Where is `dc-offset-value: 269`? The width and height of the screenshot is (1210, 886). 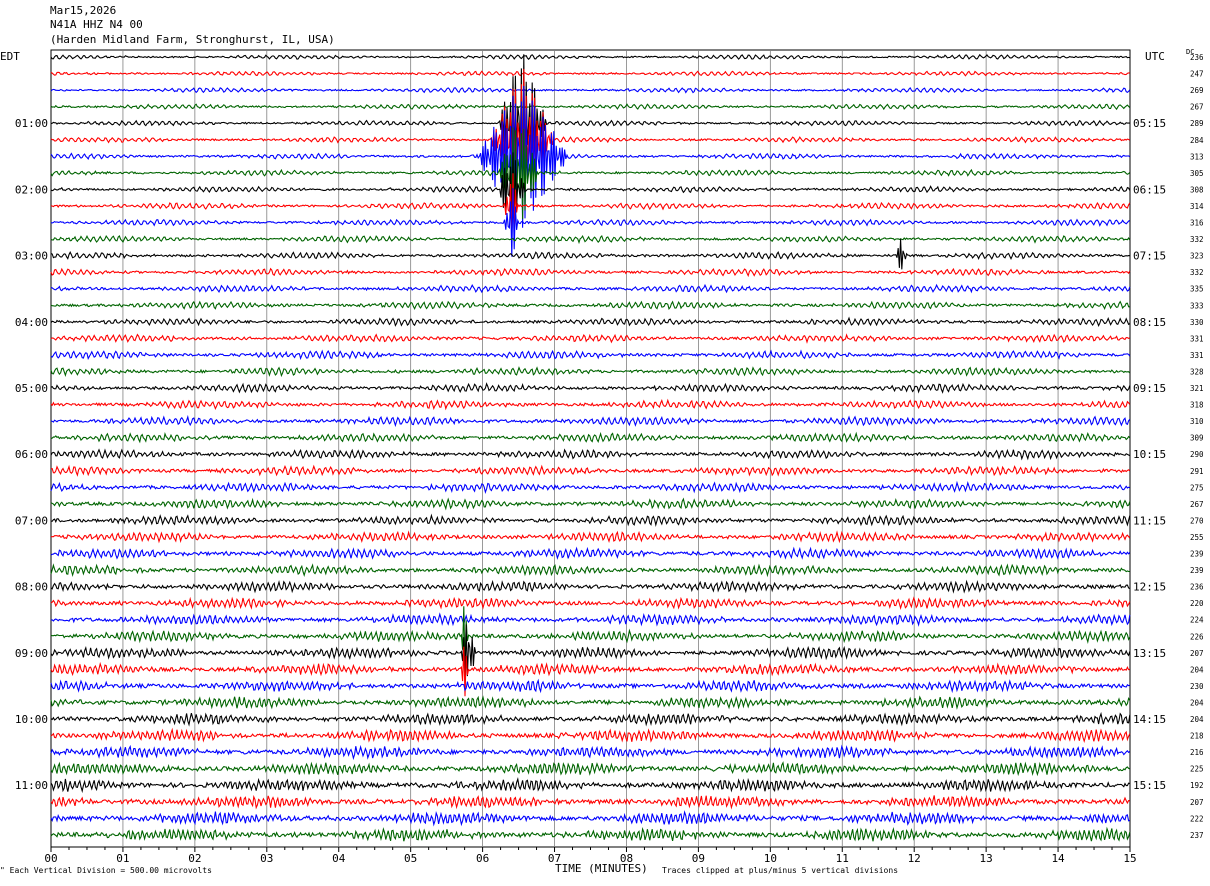
dc-offset-value: 269 is located at coordinates (1197, 90).